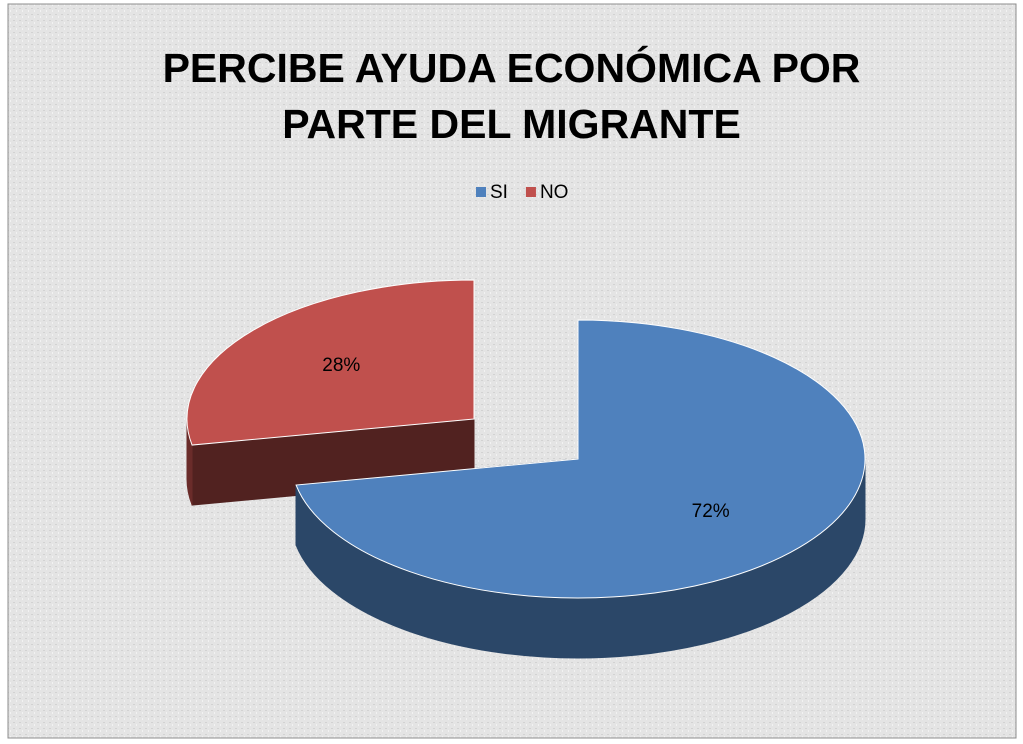  I want to click on slice-top, so click(330, 362).